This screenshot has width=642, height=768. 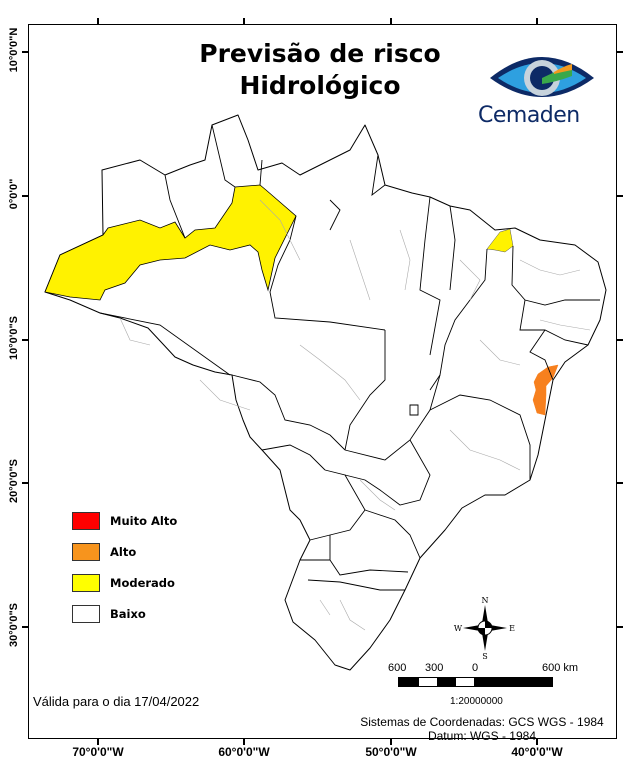 What do you see at coordinates (244, 752) in the screenshot?
I see `lon-label-60w: 60°0'0"W` at bounding box center [244, 752].